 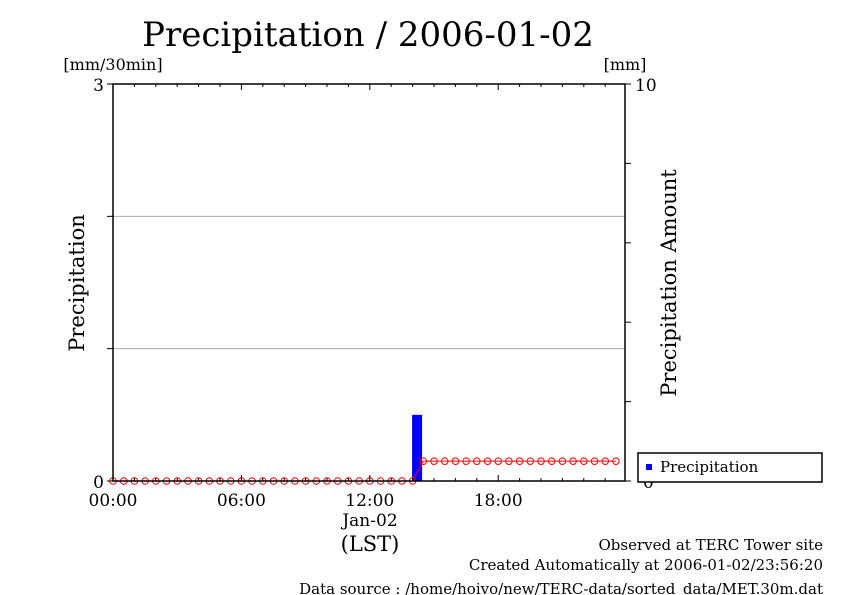 I want to click on bar-series, so click(x=417, y=447).